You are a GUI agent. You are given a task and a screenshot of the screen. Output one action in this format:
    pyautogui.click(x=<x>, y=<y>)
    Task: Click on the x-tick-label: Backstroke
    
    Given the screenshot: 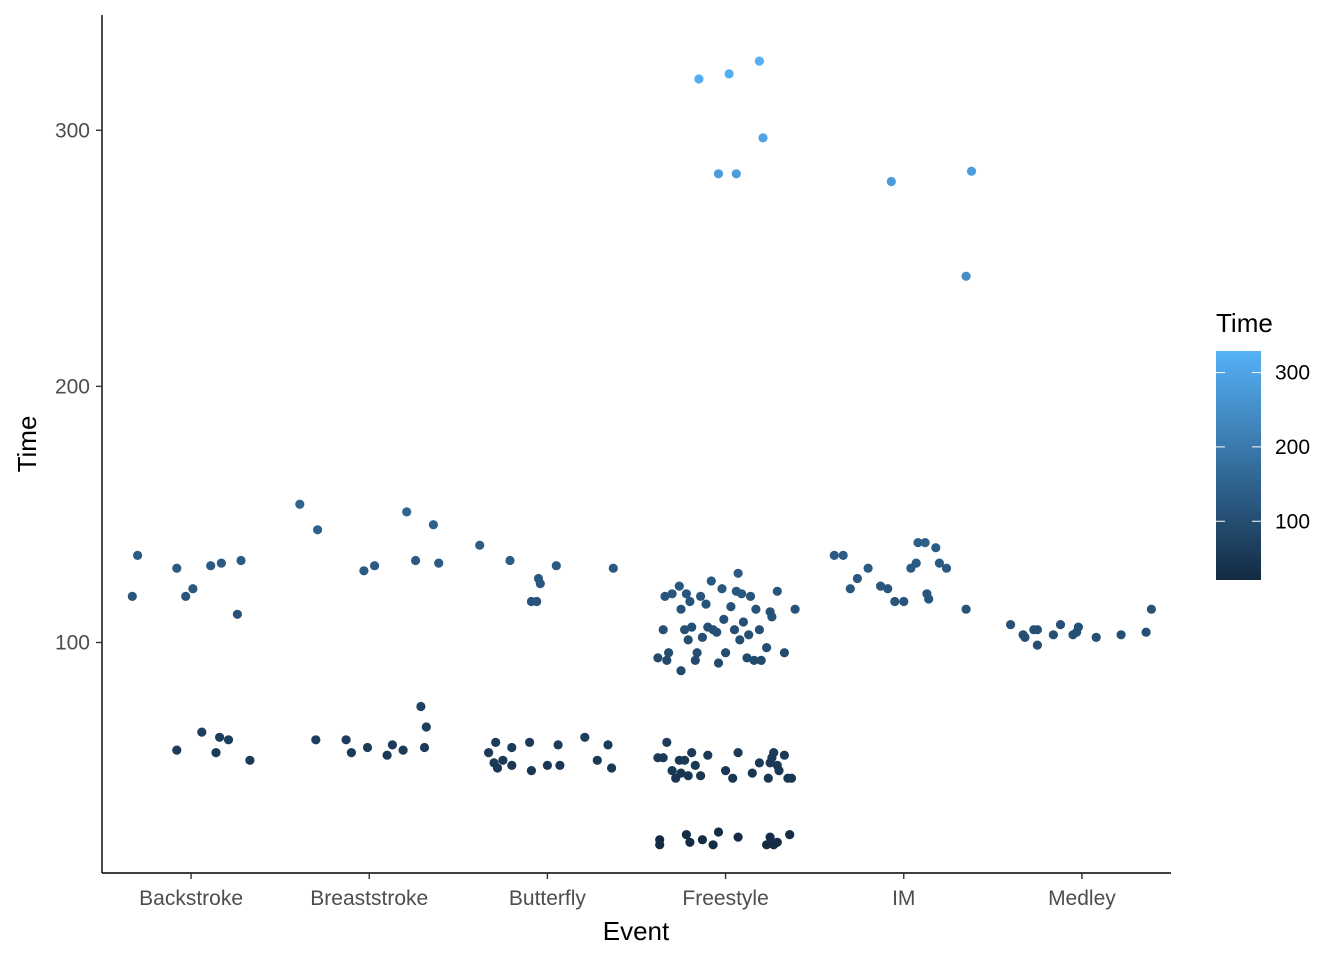 What is the action you would take?
    pyautogui.click(x=191, y=898)
    